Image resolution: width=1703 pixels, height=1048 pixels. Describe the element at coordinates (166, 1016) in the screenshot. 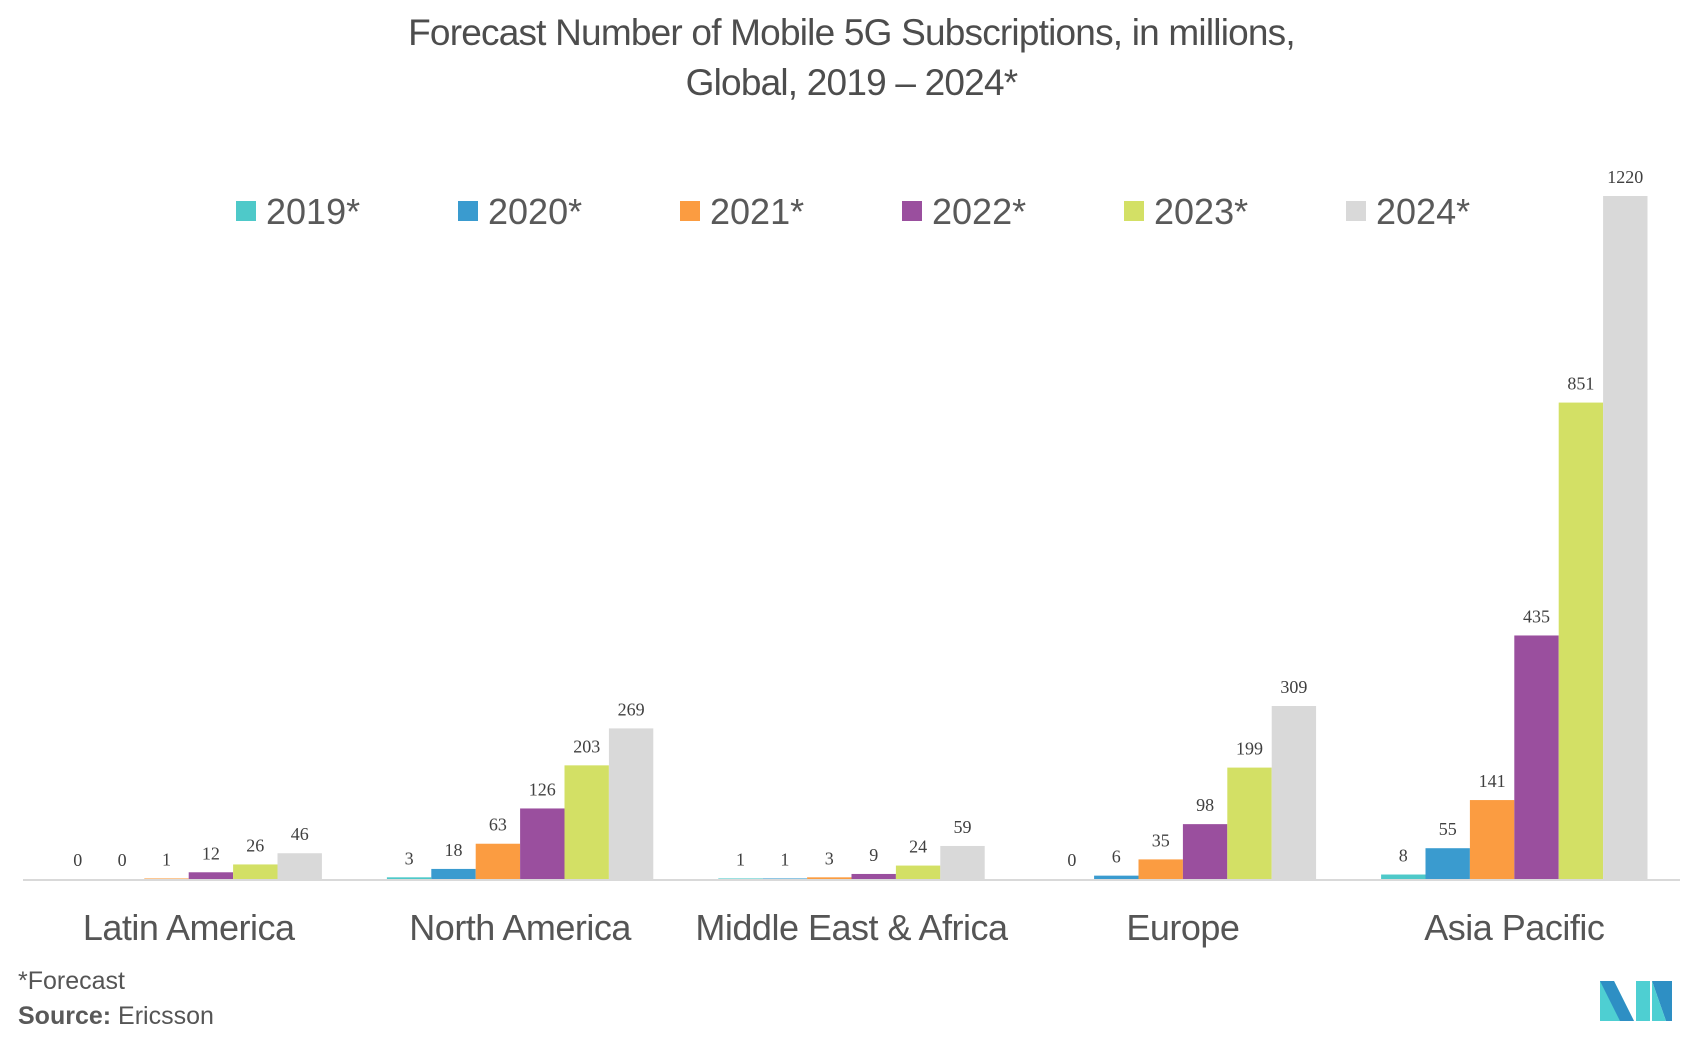

I see `source-value: Ericsson` at that location.